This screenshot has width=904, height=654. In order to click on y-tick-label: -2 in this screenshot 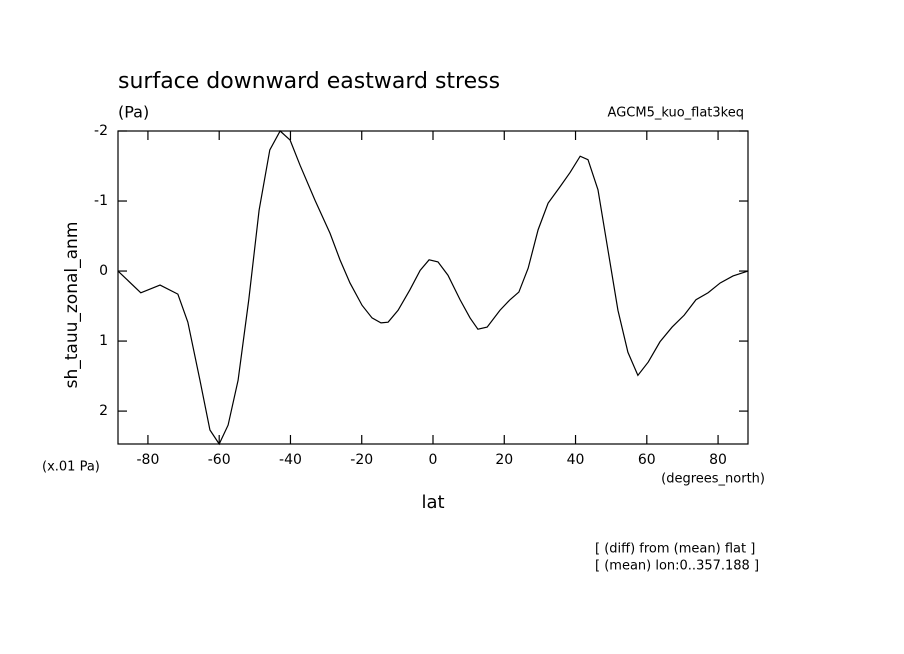, I will do `click(101, 131)`.